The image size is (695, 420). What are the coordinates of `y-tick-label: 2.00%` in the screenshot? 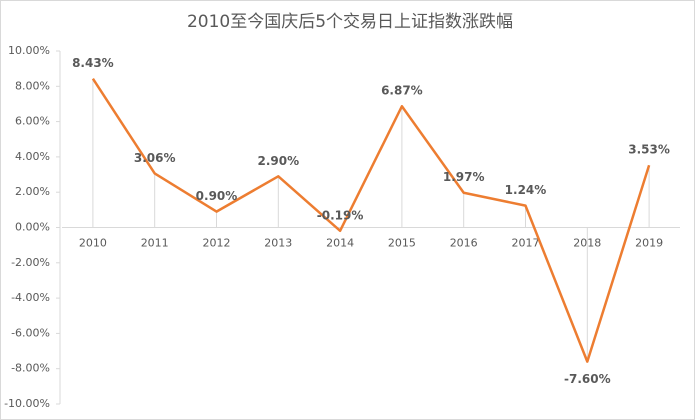 It's located at (32, 191).